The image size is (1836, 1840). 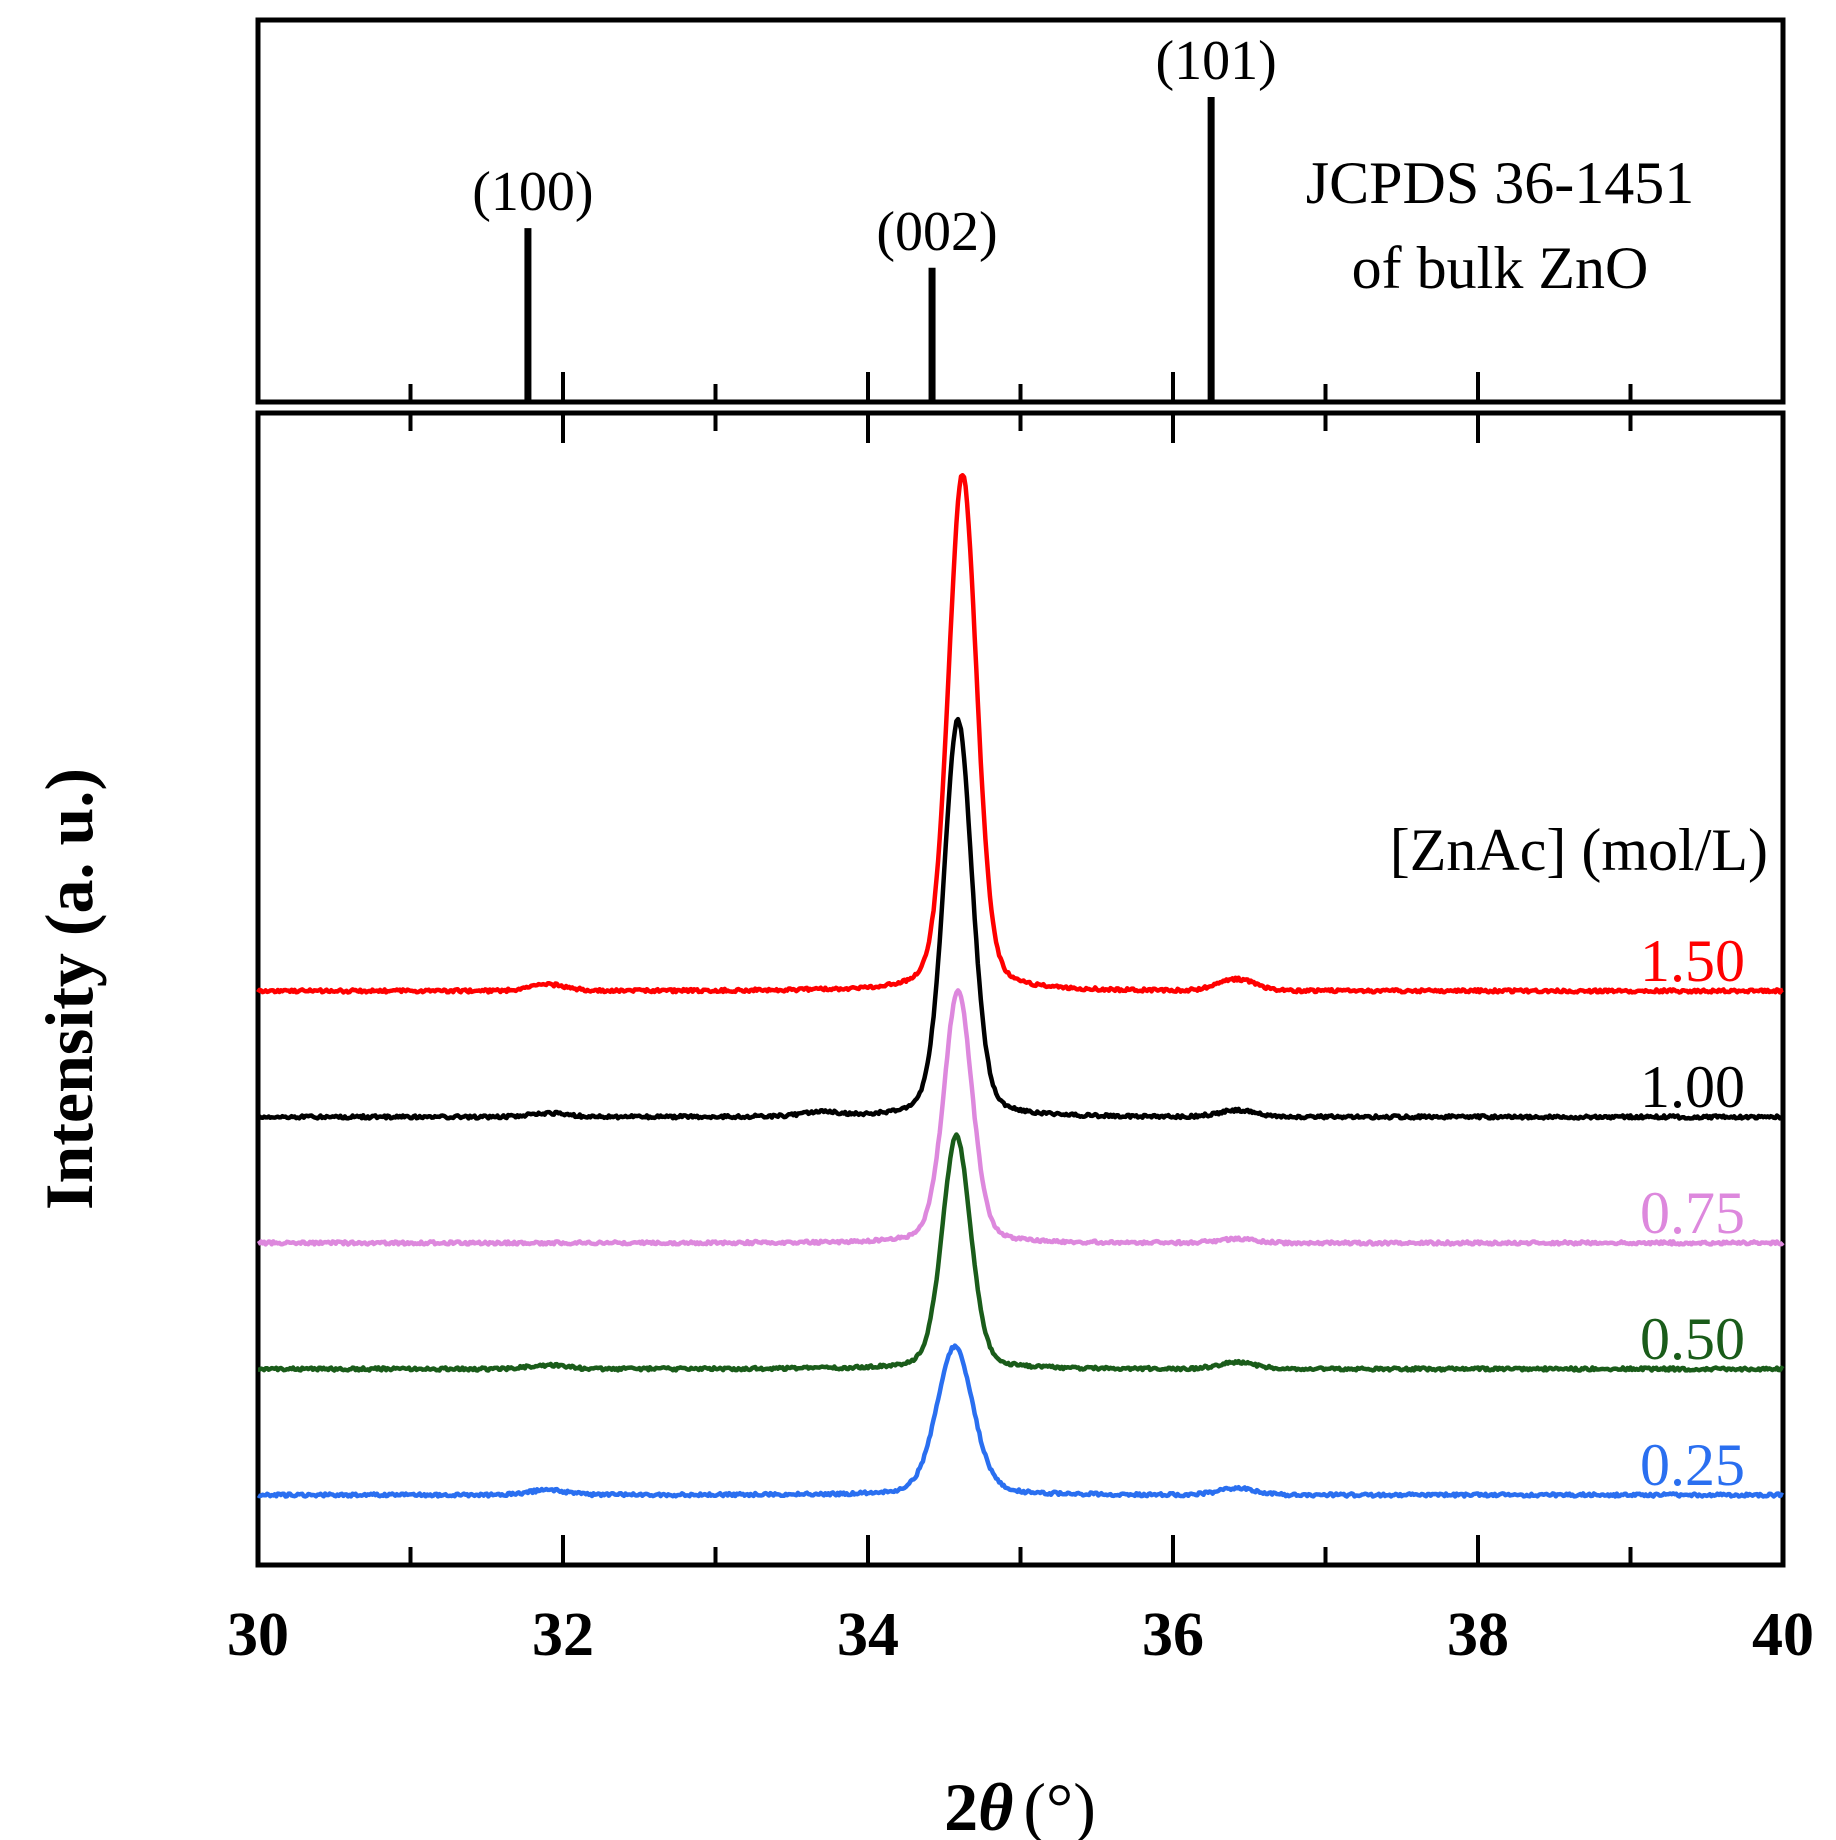 What do you see at coordinates (1173, 1635) in the screenshot?
I see `x-tick-label: 36` at bounding box center [1173, 1635].